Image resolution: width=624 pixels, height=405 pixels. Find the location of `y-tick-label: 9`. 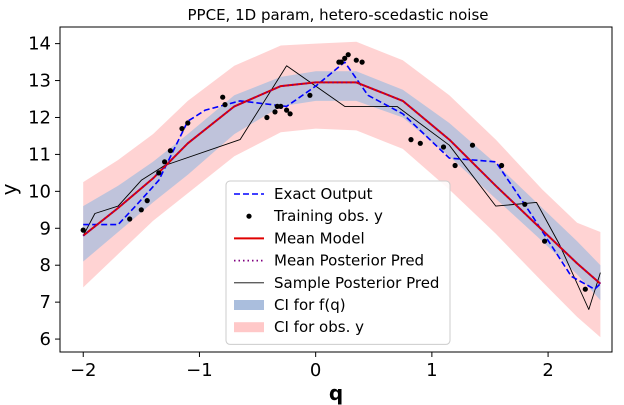

y-tick-label: 9 is located at coordinates (45, 228).